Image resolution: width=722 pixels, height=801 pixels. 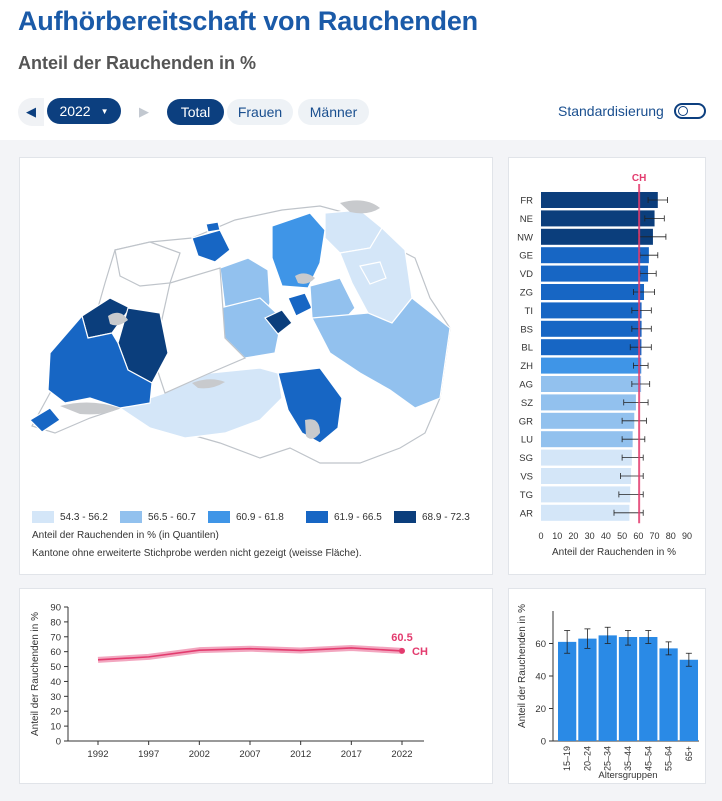 What do you see at coordinates (158, 517) in the screenshot?
I see `legend-q2: 56.5 - 60.7` at bounding box center [158, 517].